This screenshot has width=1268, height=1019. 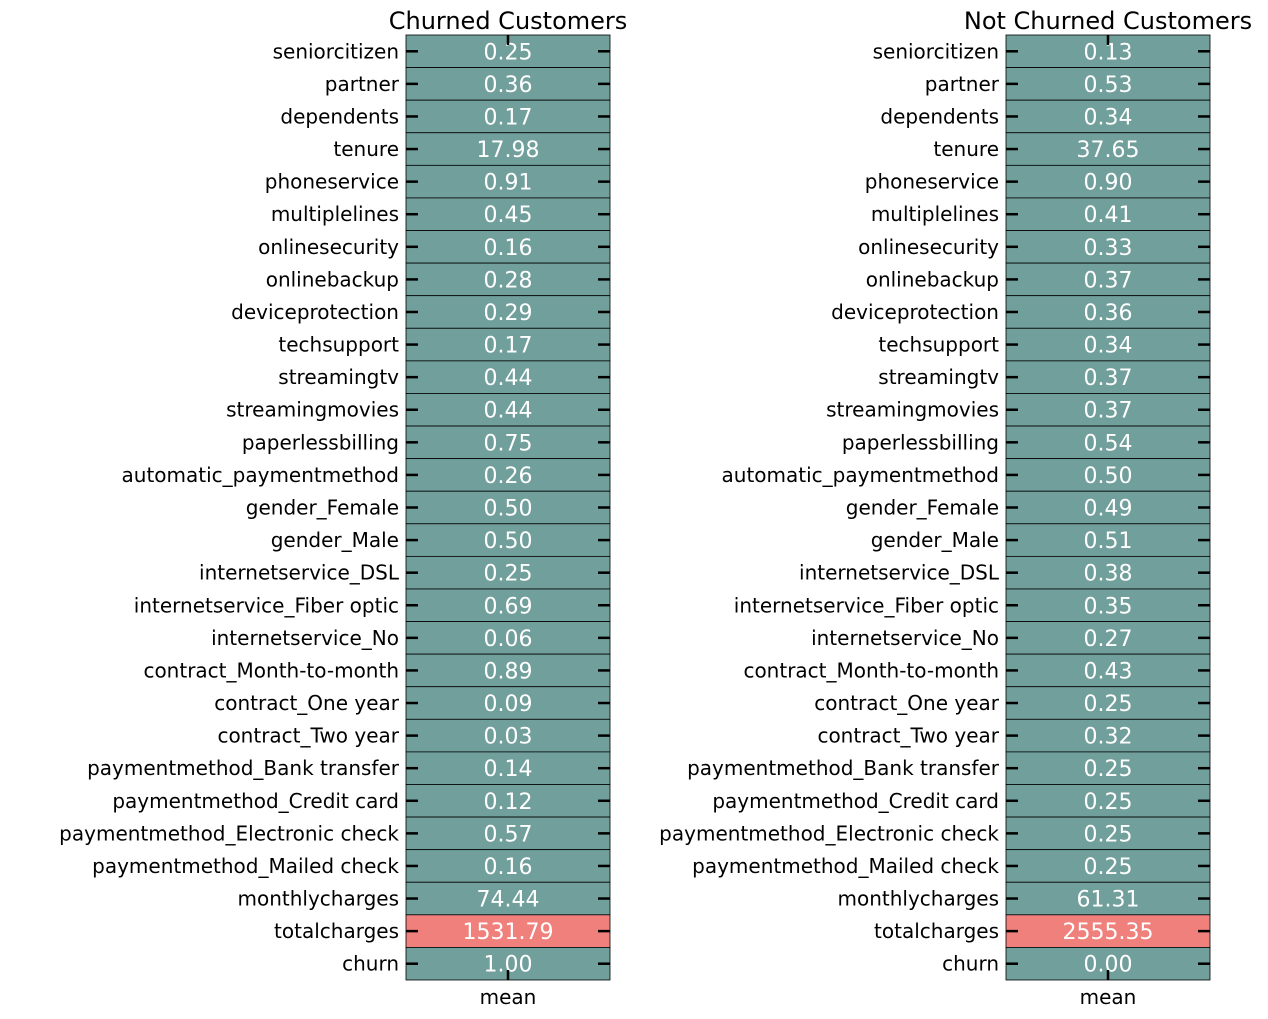 I want to click on cell-value-label: 0.09, so click(x=508, y=704).